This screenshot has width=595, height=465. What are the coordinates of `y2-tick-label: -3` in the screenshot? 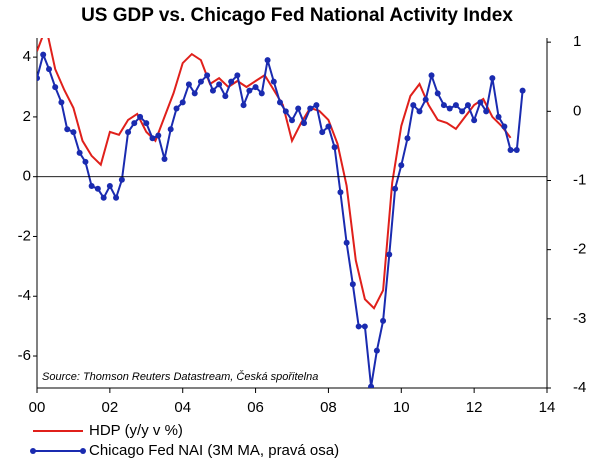 It's located at (579, 318).